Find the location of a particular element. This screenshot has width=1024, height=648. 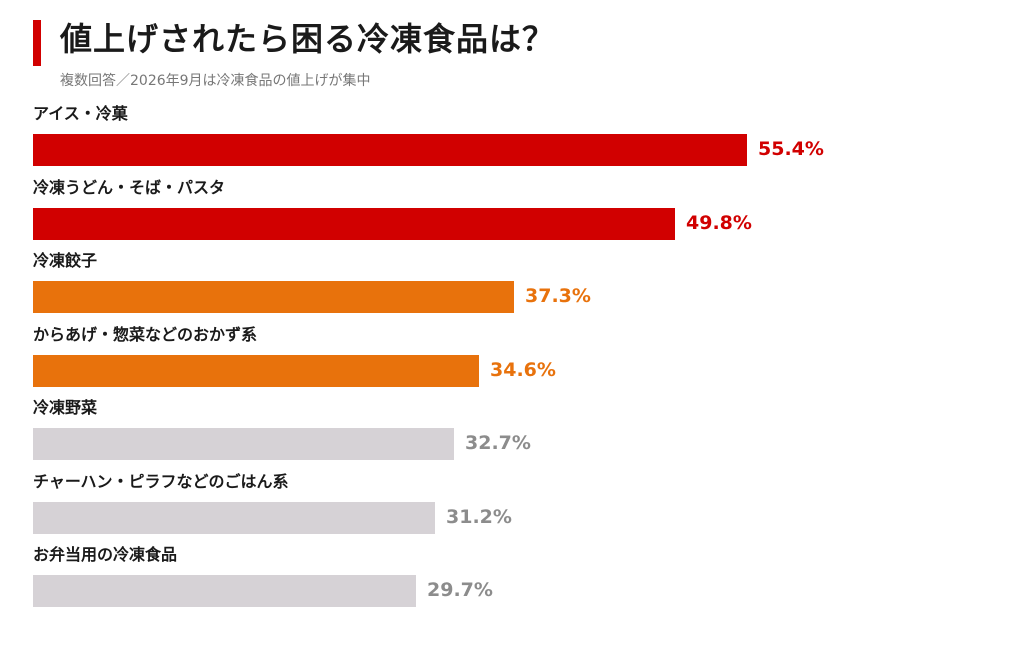

category-label: アイス・冷菓 is located at coordinates (80, 113).